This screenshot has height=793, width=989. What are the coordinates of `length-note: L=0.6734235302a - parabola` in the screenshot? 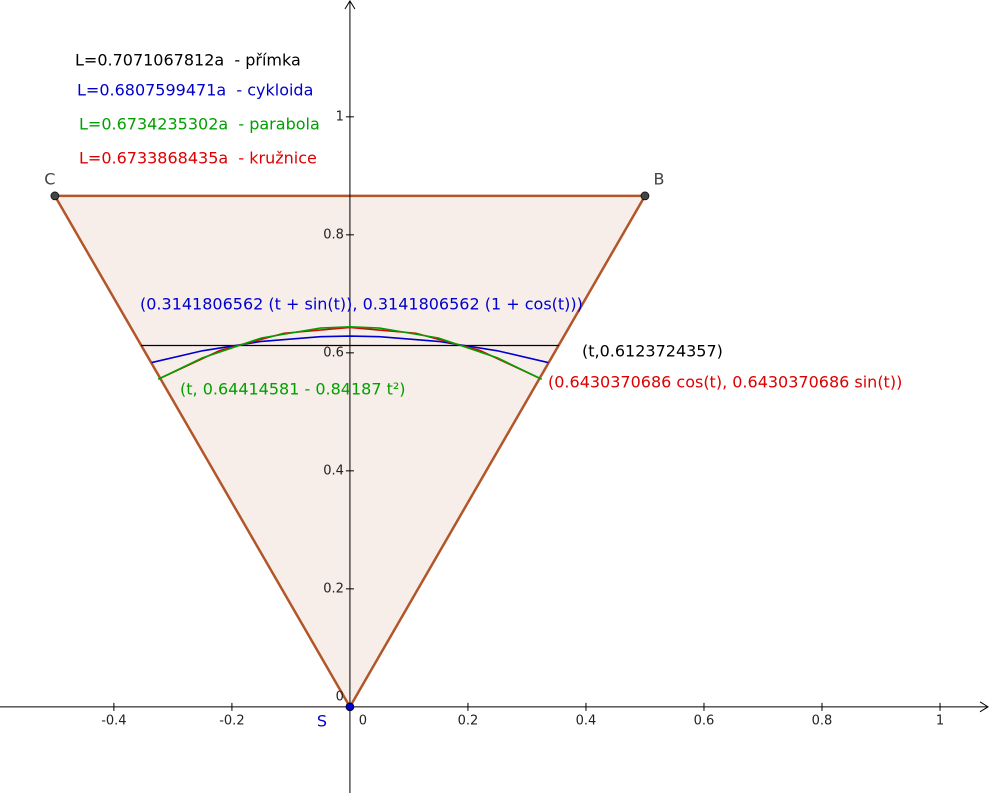 It's located at (199, 124).